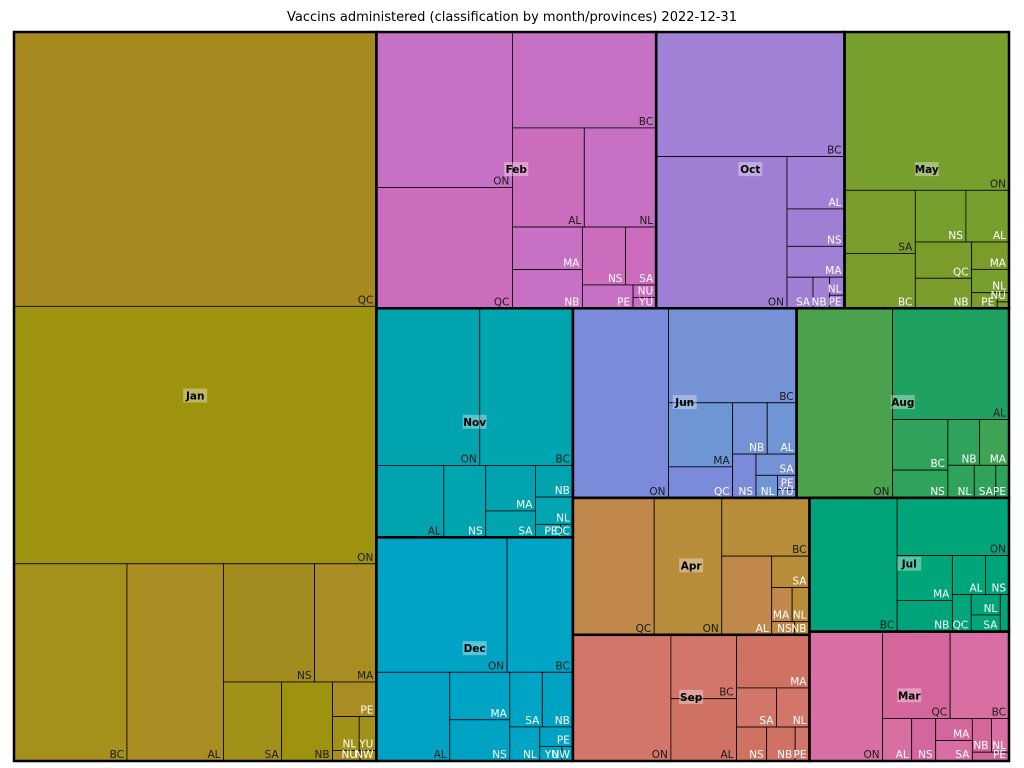 The image size is (1024, 768). What do you see at coordinates (622, 698) in the screenshot?
I see `leaf-sep-on` at bounding box center [622, 698].